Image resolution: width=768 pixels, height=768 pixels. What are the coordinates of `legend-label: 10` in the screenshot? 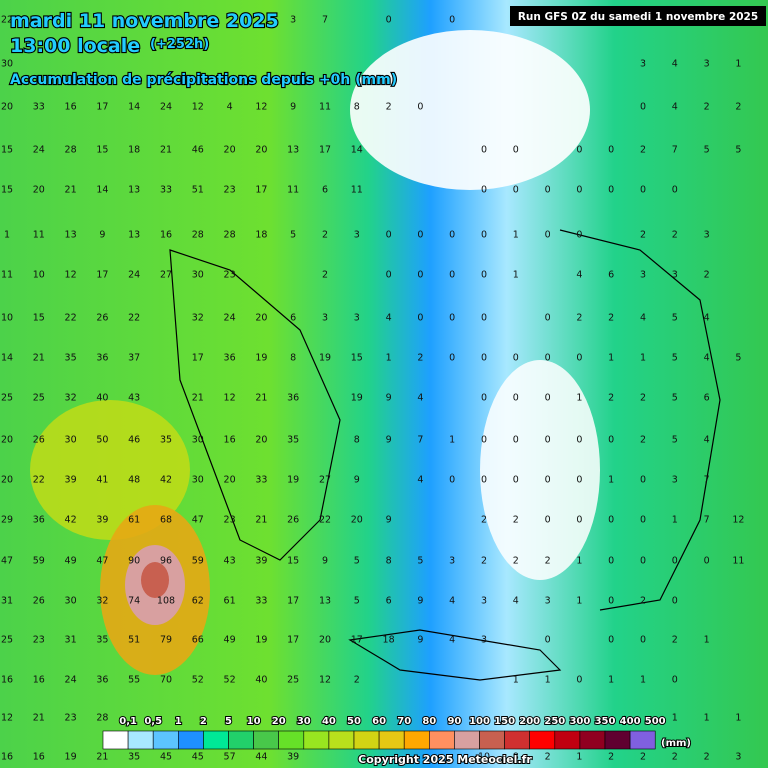 It's located at (254, 721).